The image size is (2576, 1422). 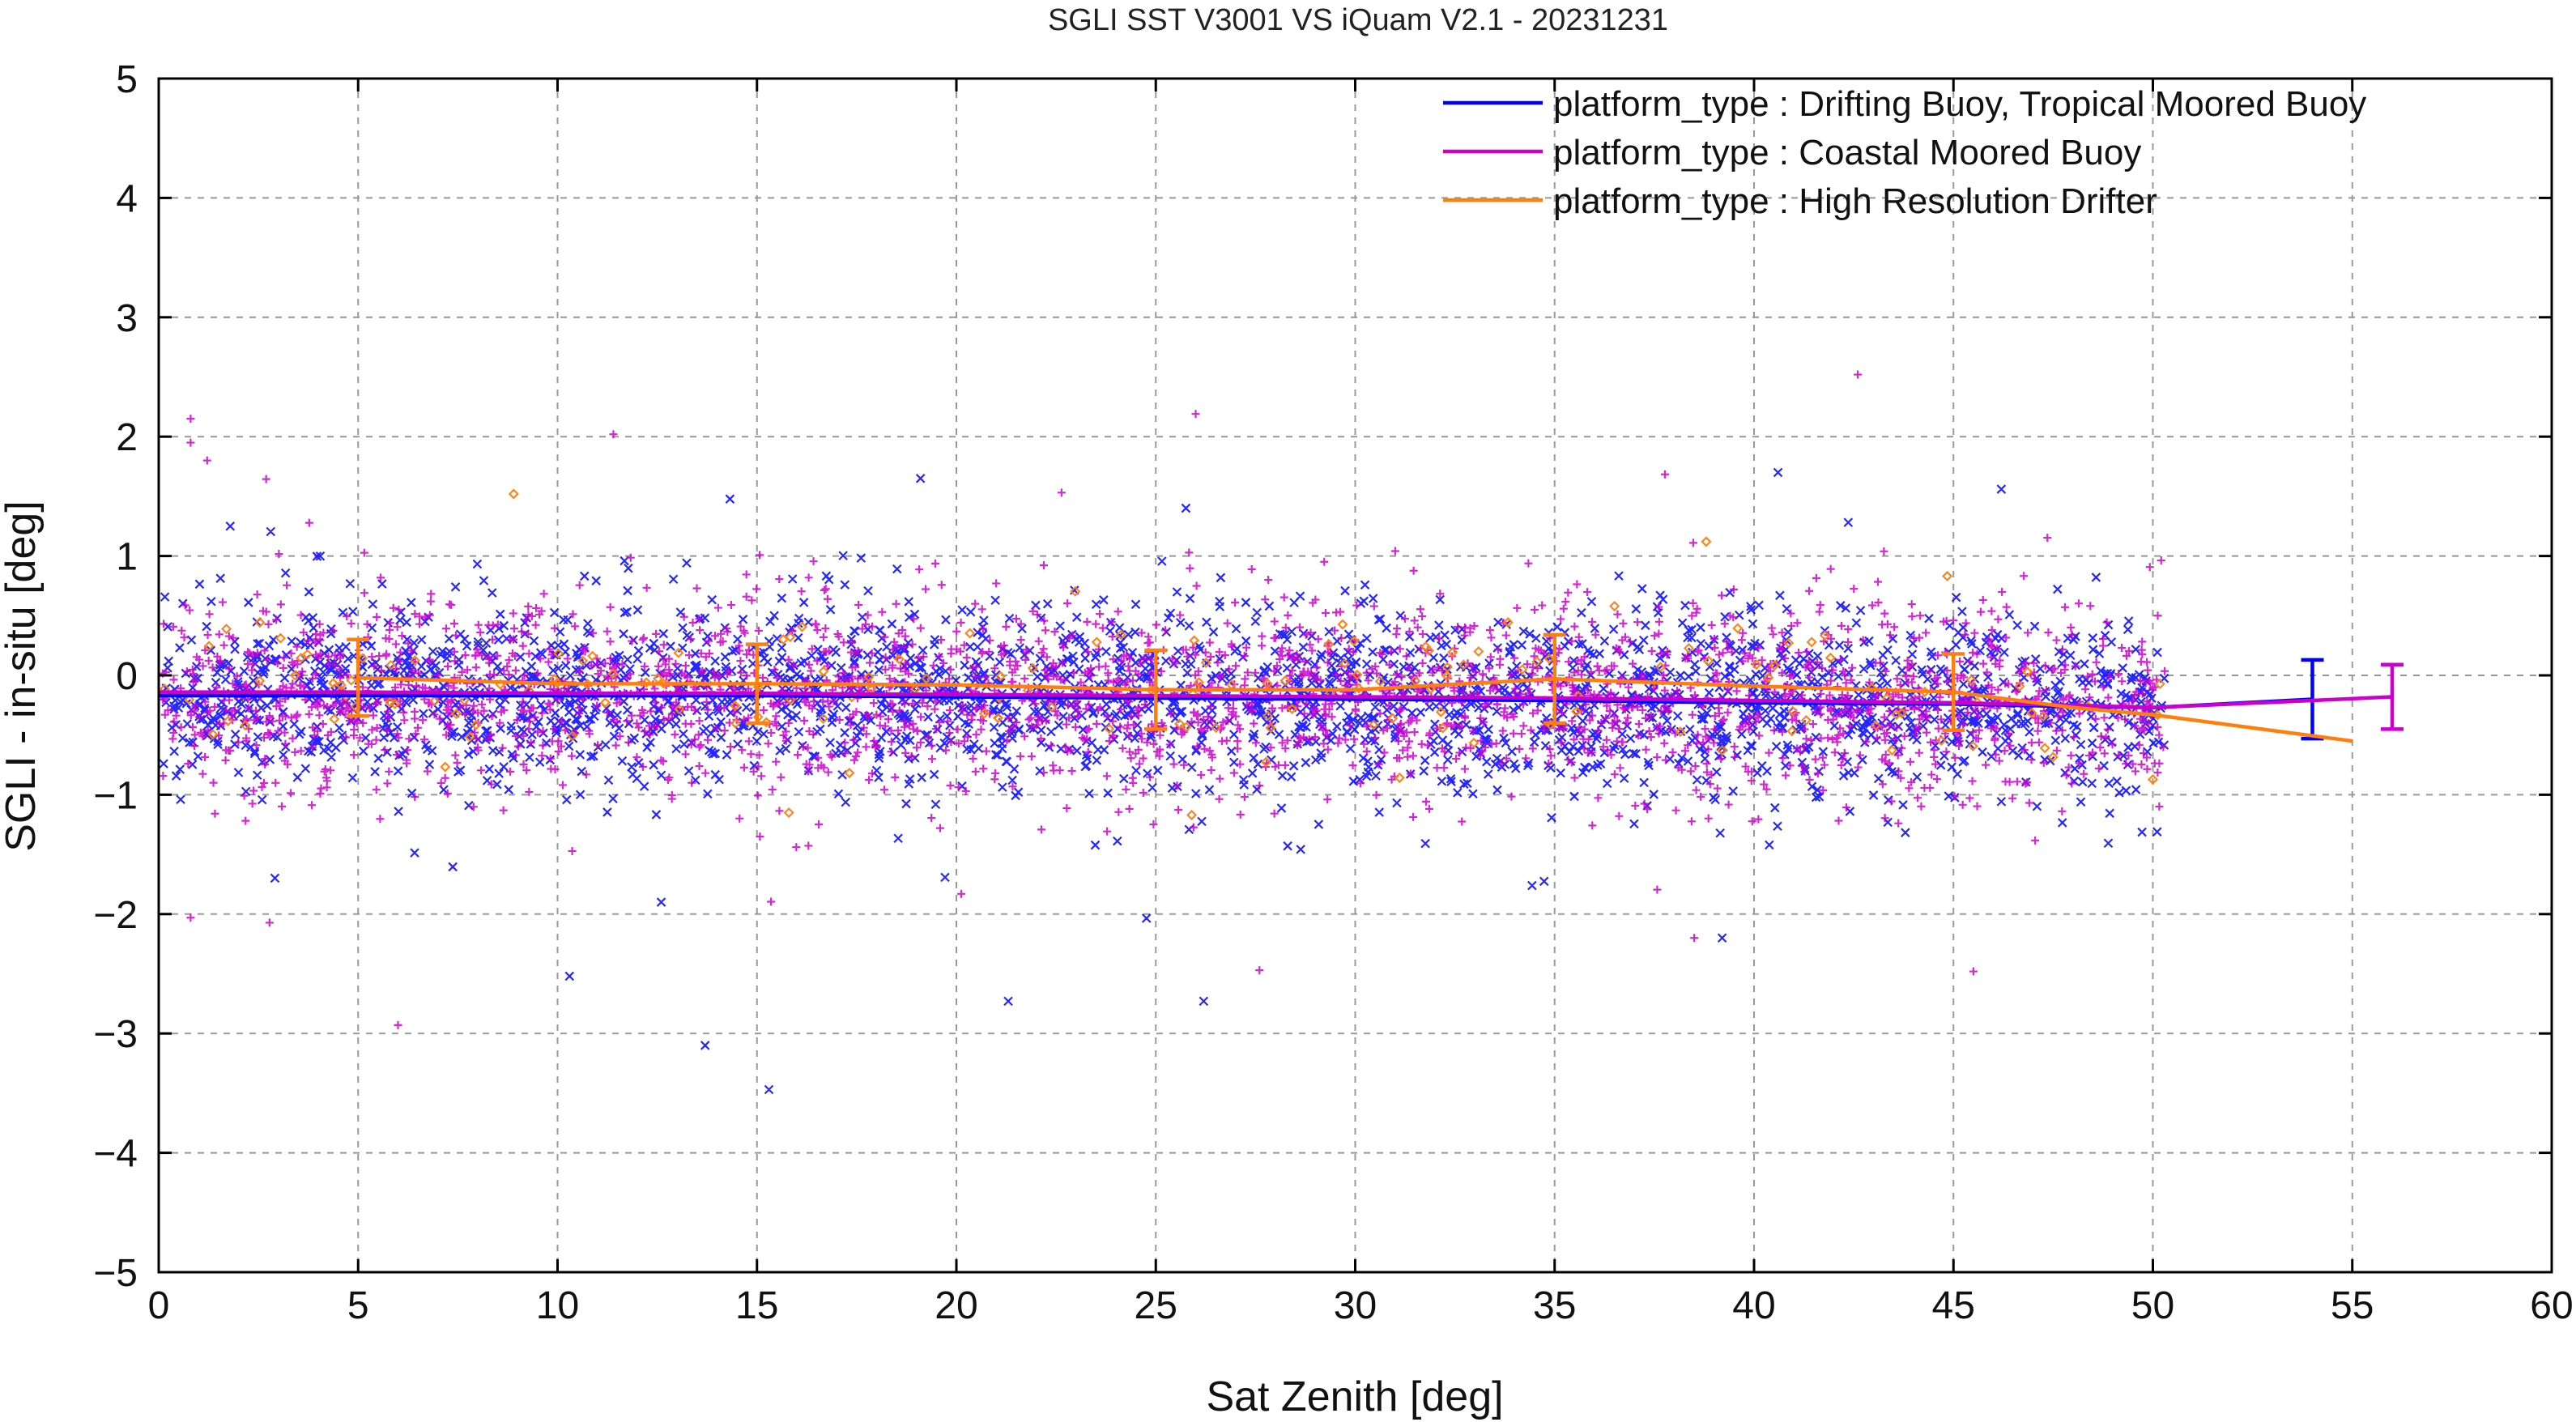 I want to click on y-tick-label: −3, so click(x=115, y=1034).